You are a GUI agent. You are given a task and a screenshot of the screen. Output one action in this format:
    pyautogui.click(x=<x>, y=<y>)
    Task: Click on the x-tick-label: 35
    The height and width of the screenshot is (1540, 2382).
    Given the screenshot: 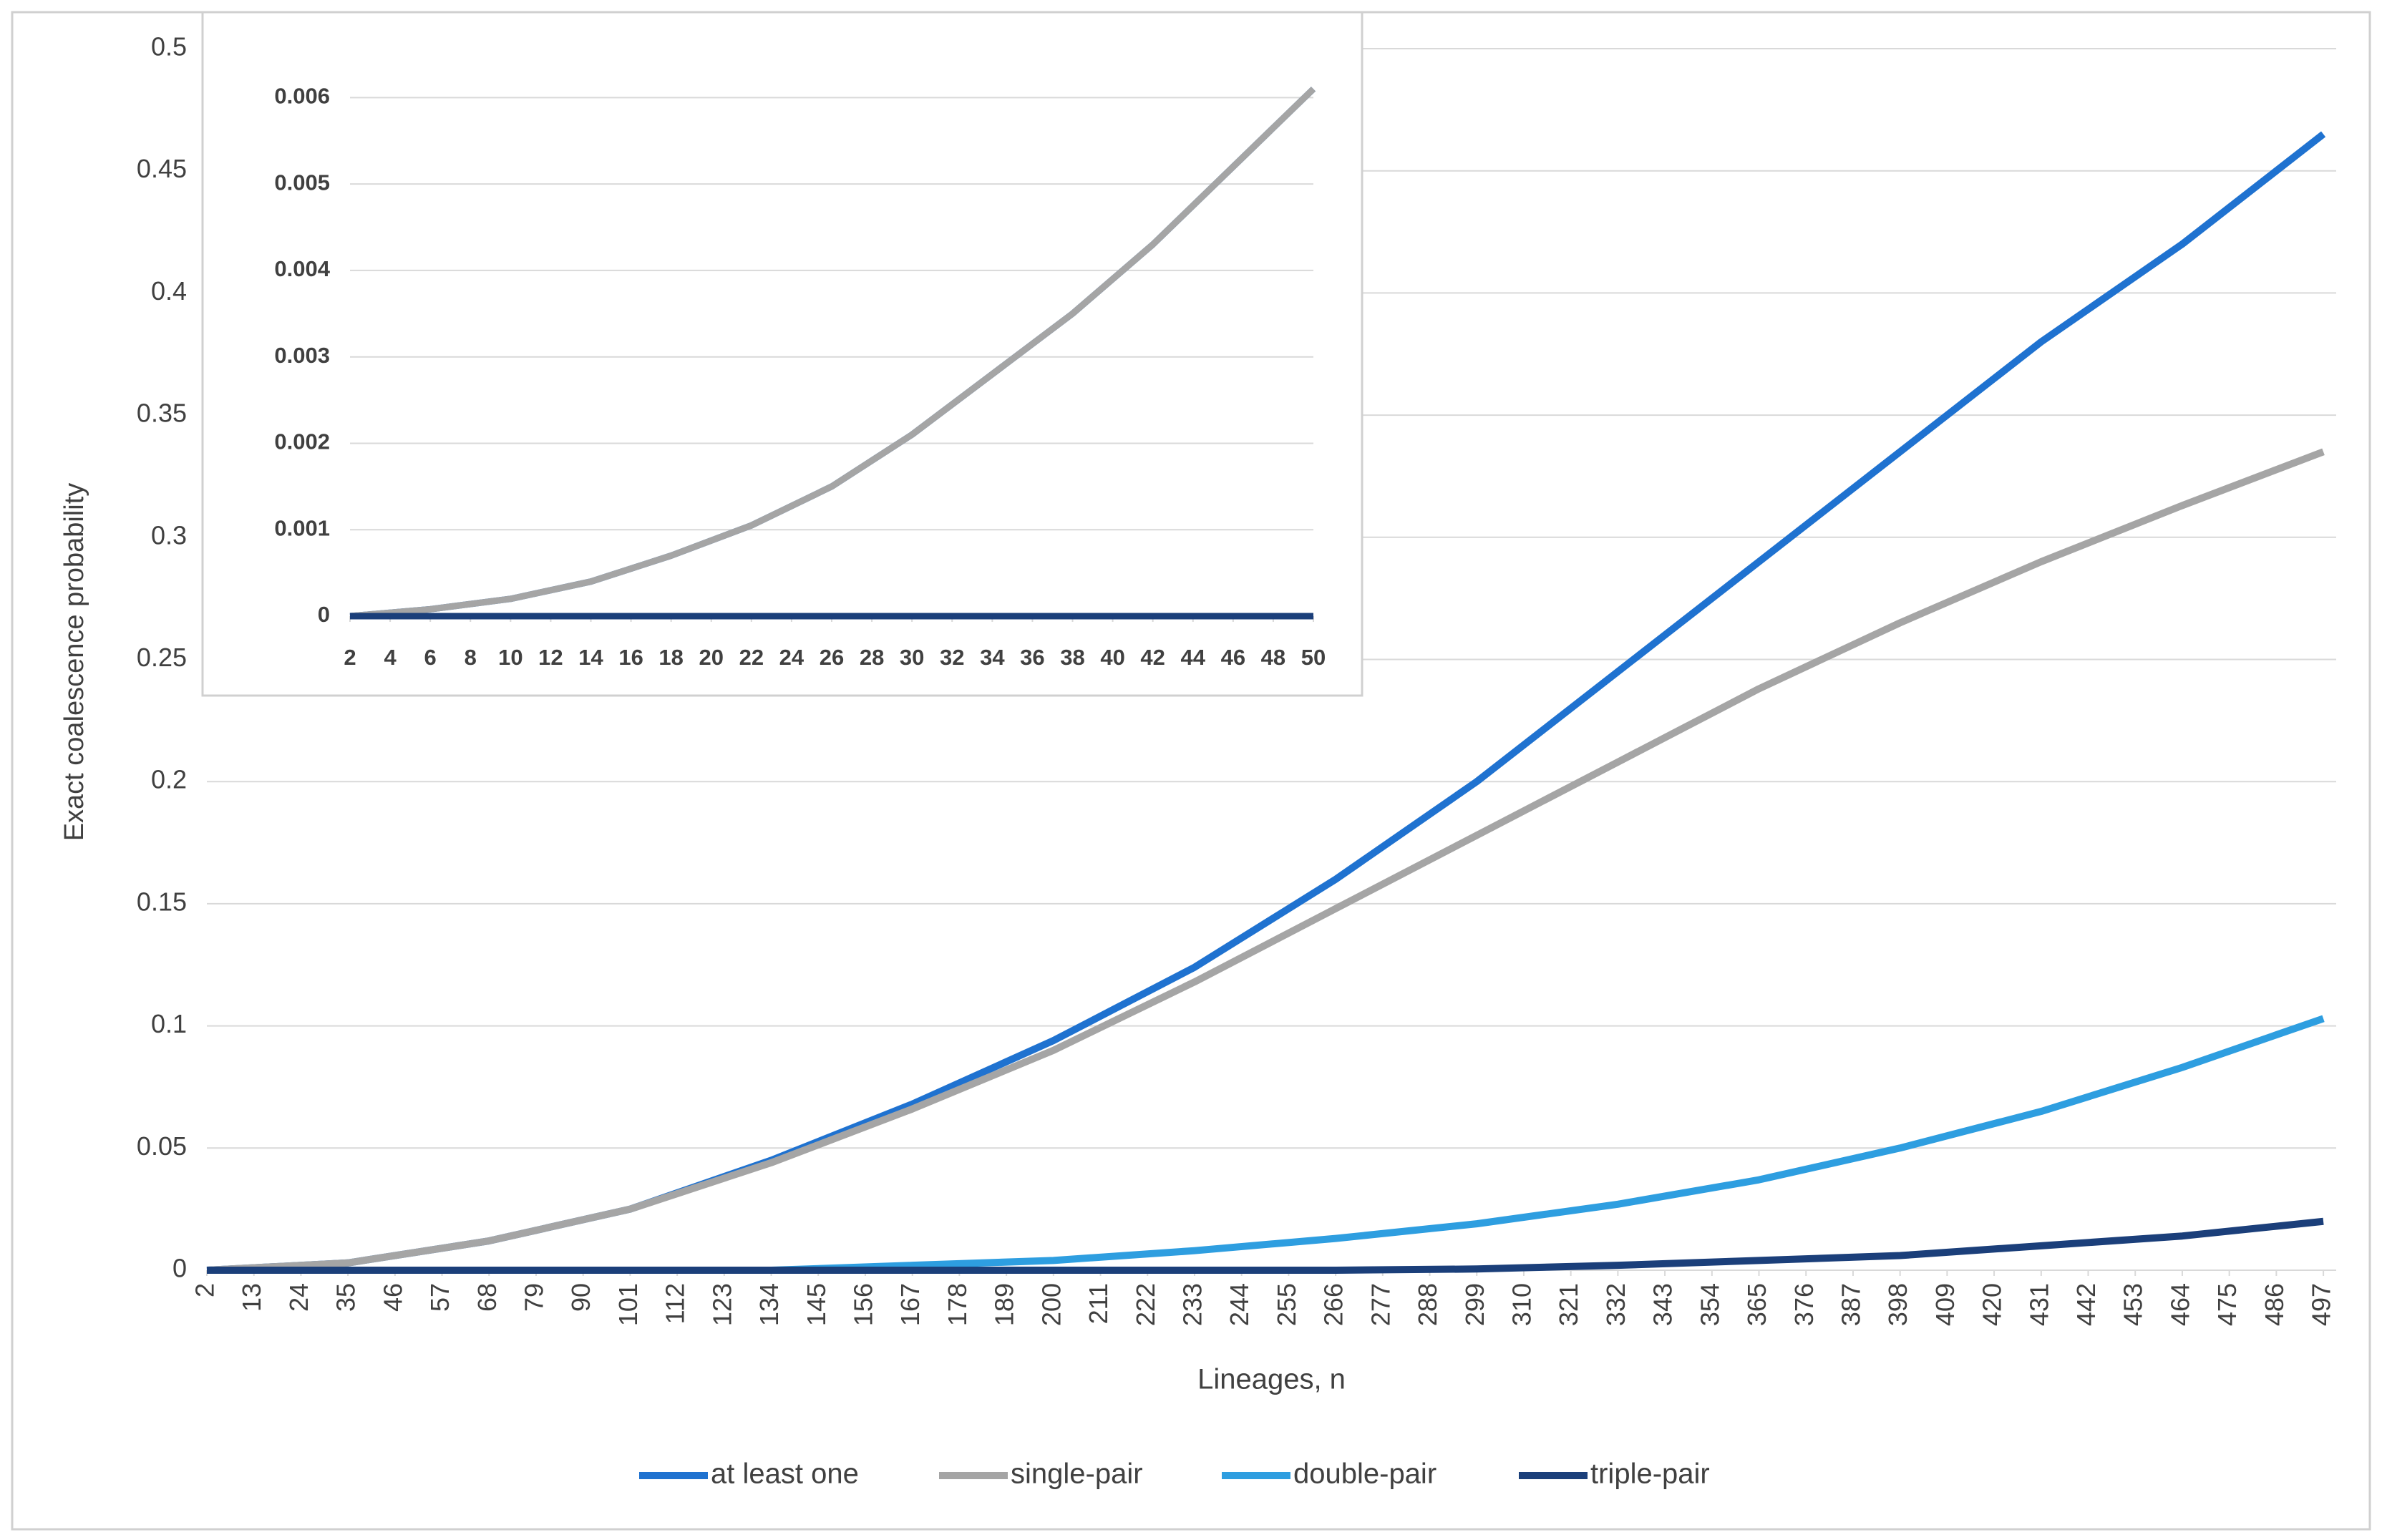 What is the action you would take?
    pyautogui.click(x=346, y=1297)
    